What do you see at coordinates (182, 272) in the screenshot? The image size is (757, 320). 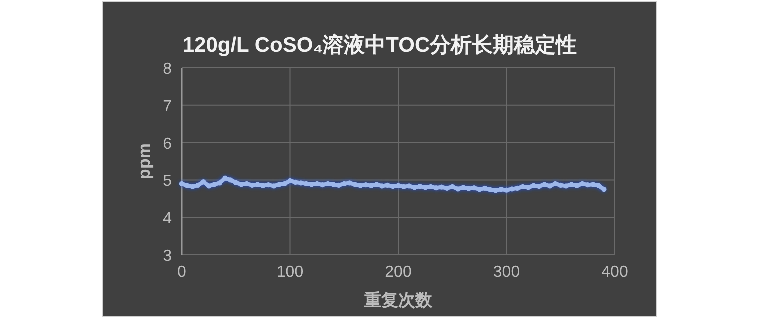 I see `x-tick-label: 0` at bounding box center [182, 272].